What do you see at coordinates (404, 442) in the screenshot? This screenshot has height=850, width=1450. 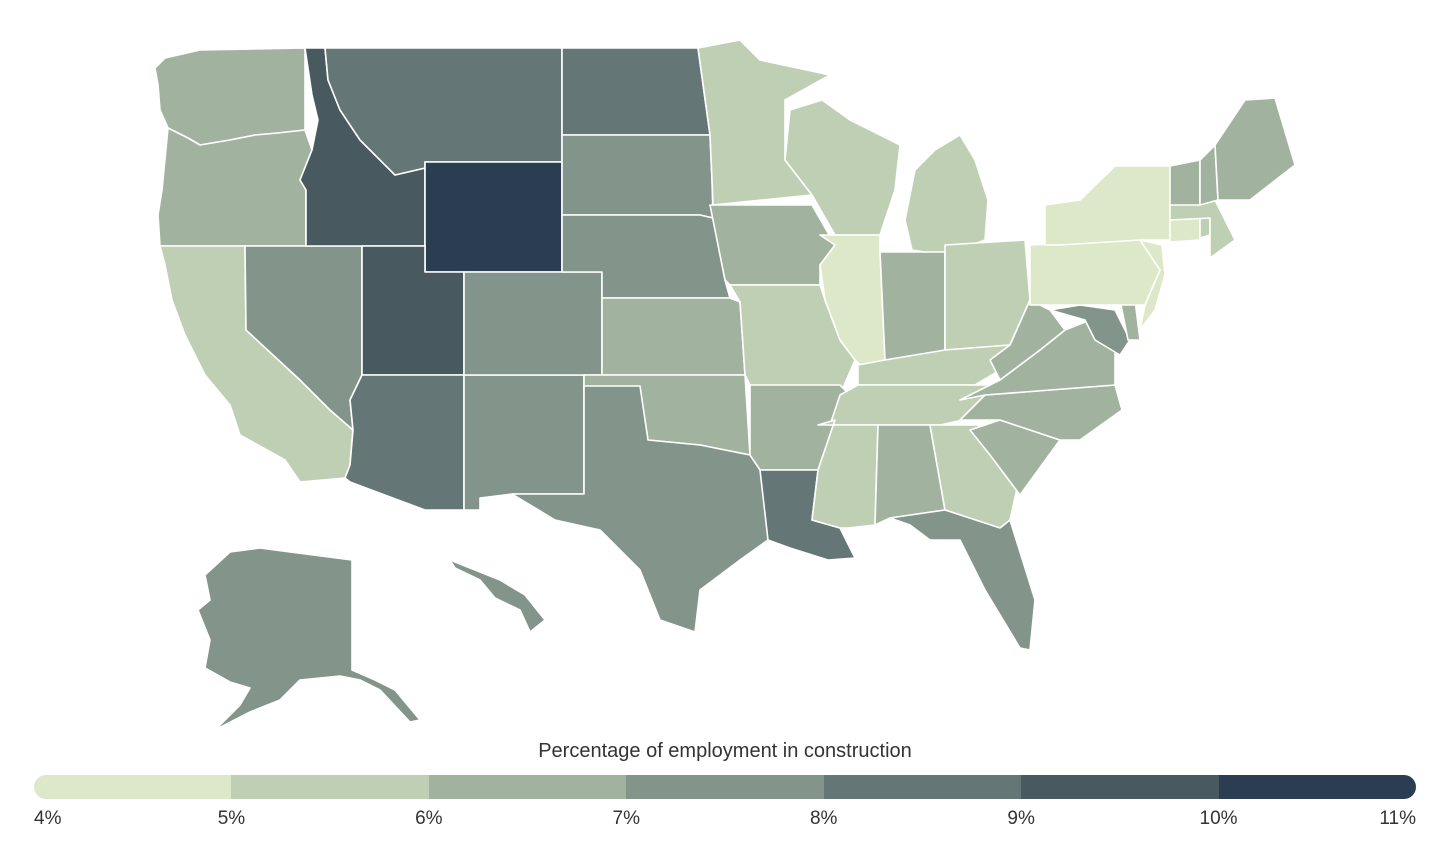 I see `state-az` at bounding box center [404, 442].